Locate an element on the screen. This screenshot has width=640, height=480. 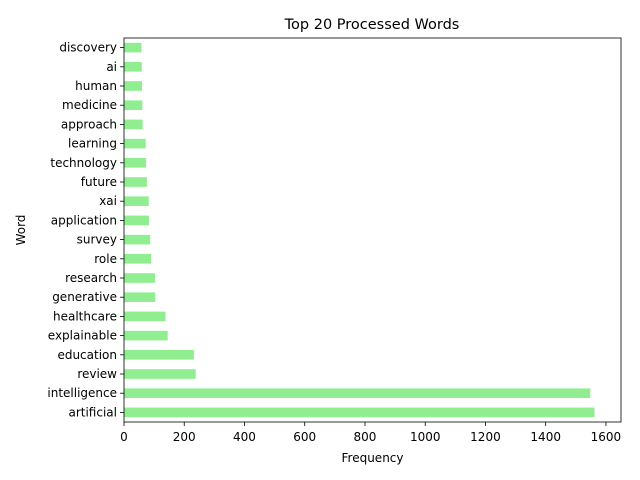
x-tick-label: 1400 is located at coordinates (545, 437).